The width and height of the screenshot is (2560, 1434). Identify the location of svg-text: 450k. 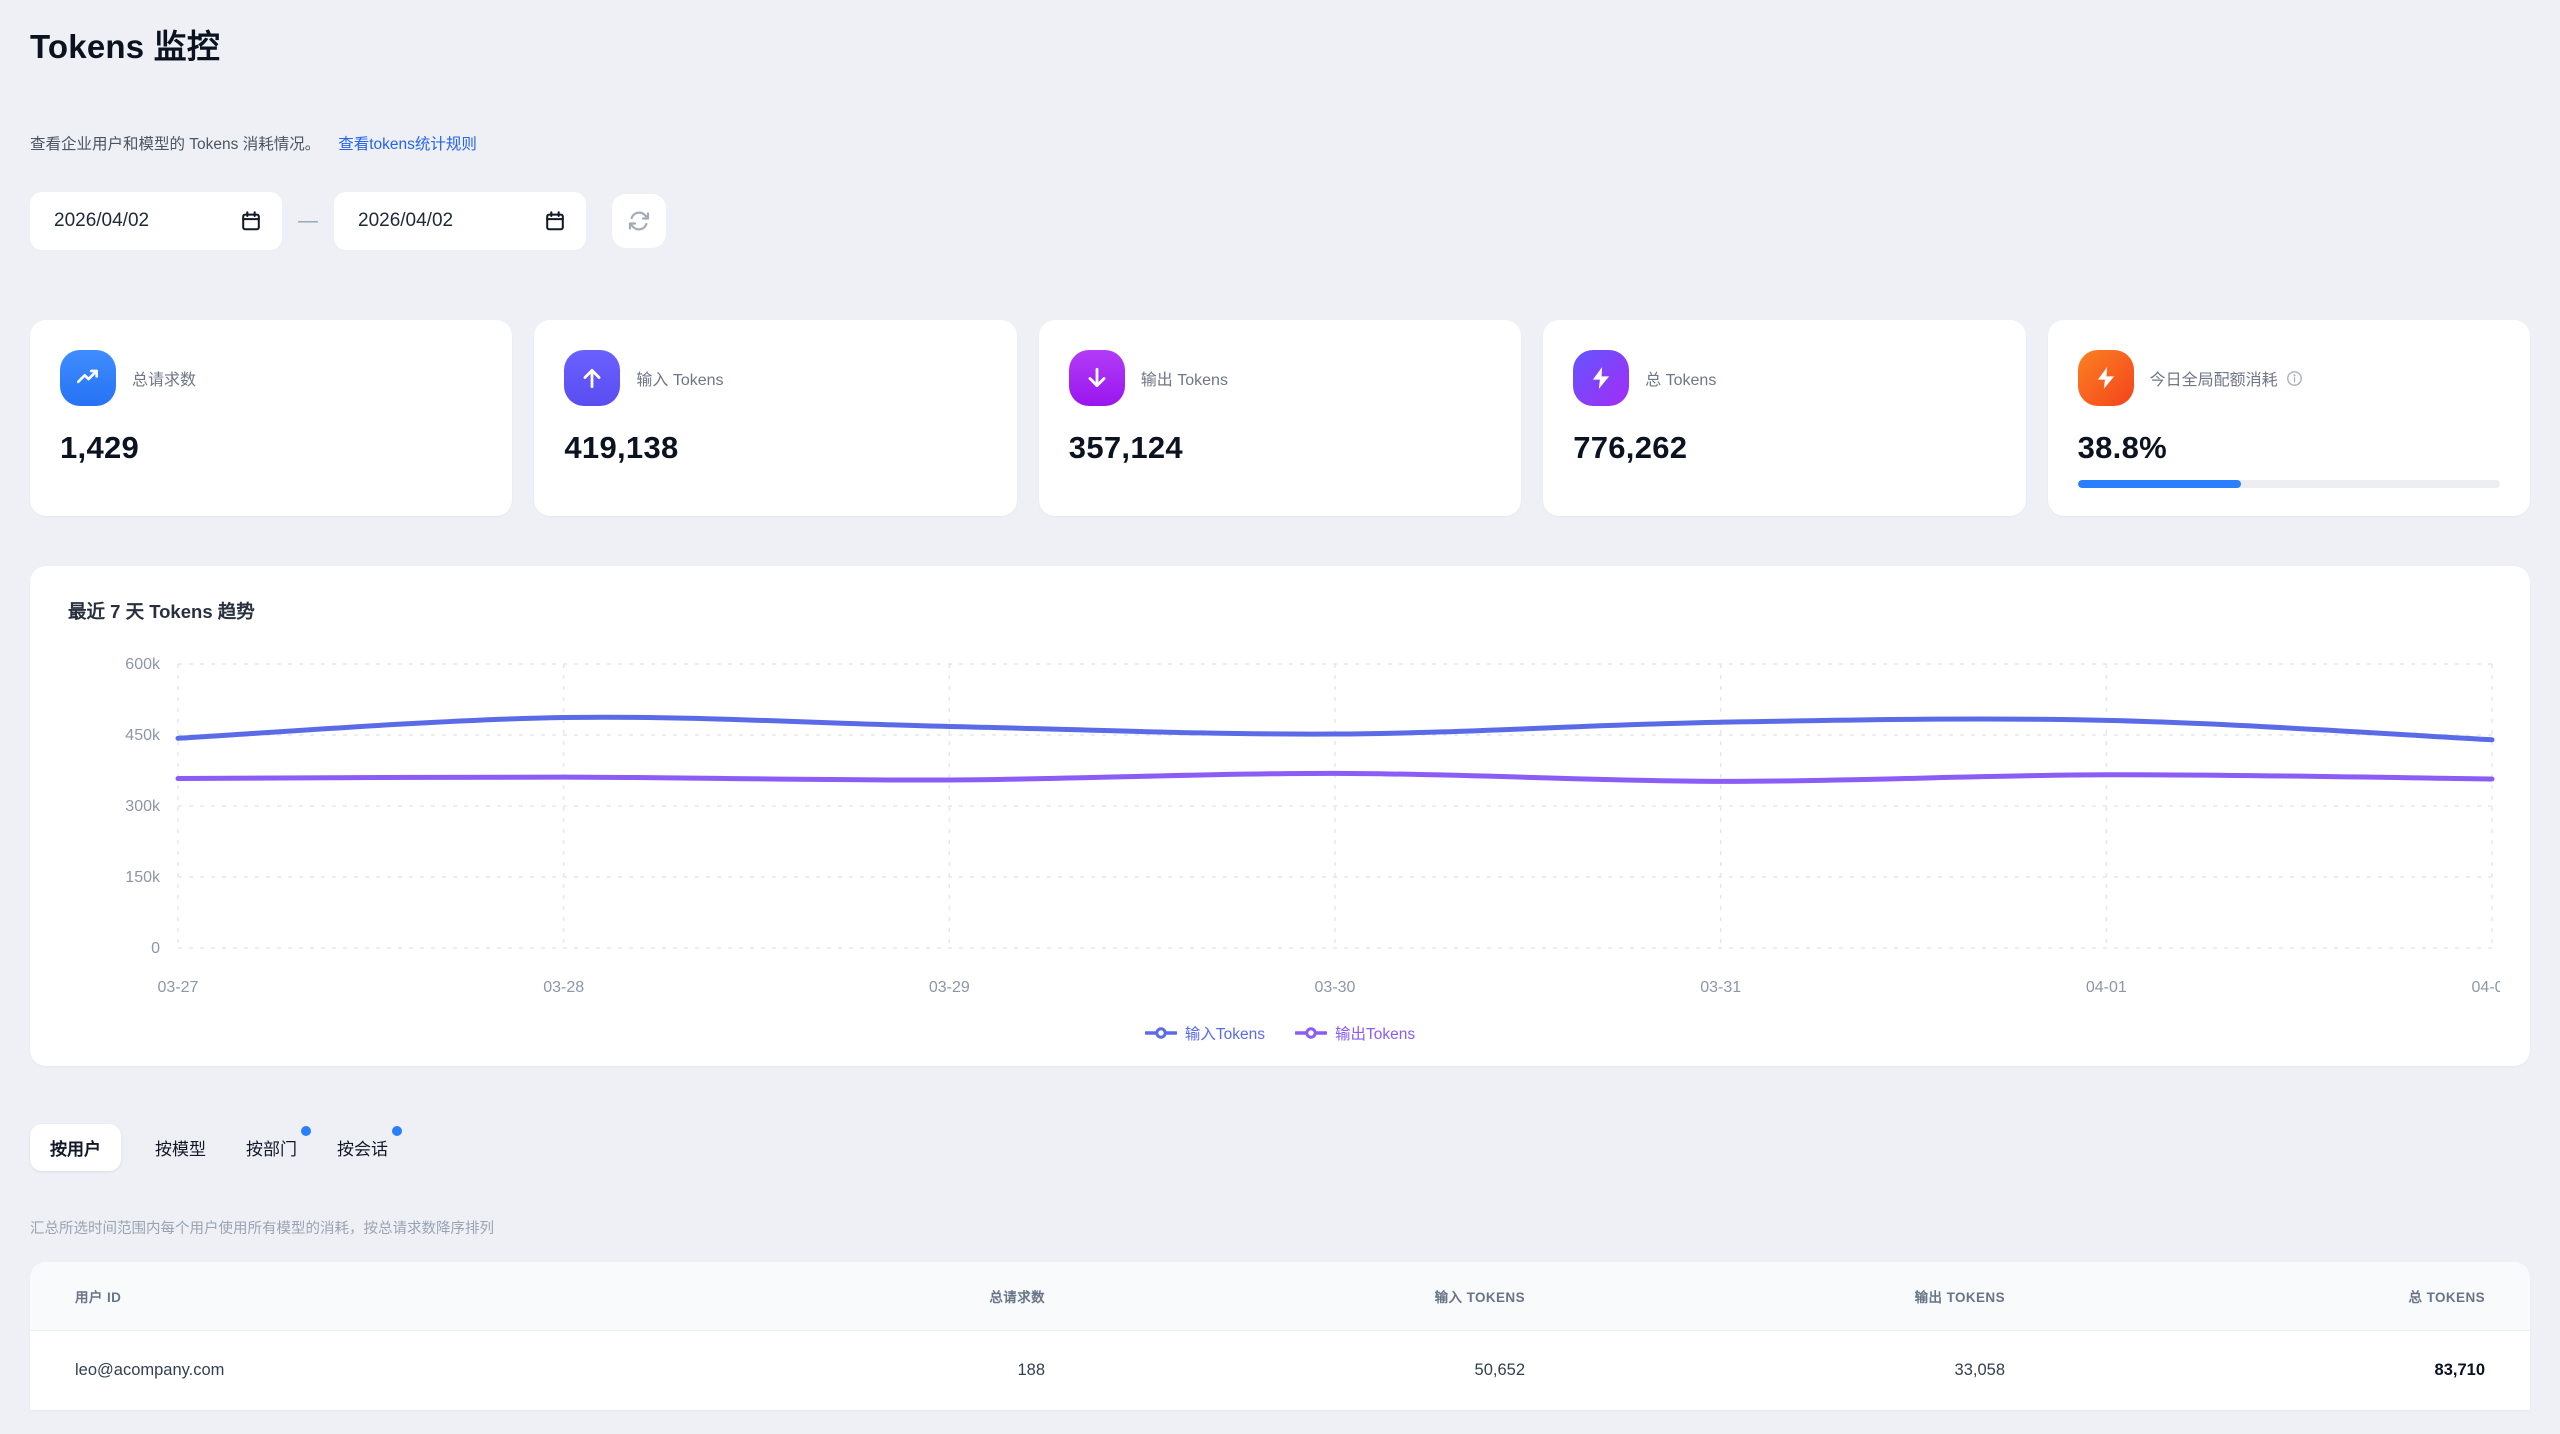
(143, 735).